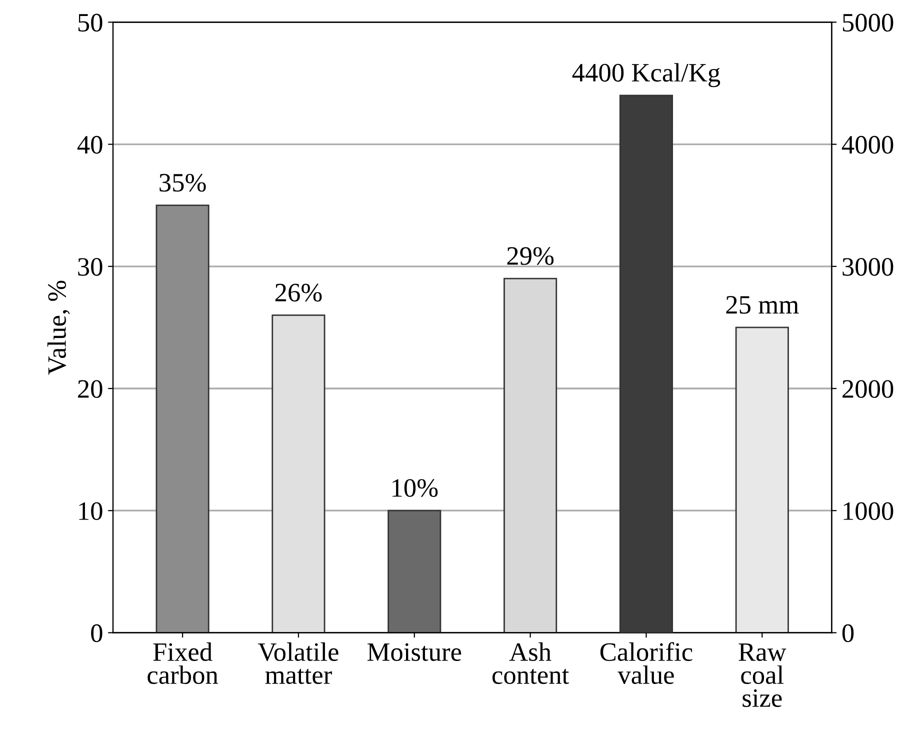 This screenshot has width=904, height=740. What do you see at coordinates (646, 663) in the screenshot?
I see `x-tick-label: Calorific value` at bounding box center [646, 663].